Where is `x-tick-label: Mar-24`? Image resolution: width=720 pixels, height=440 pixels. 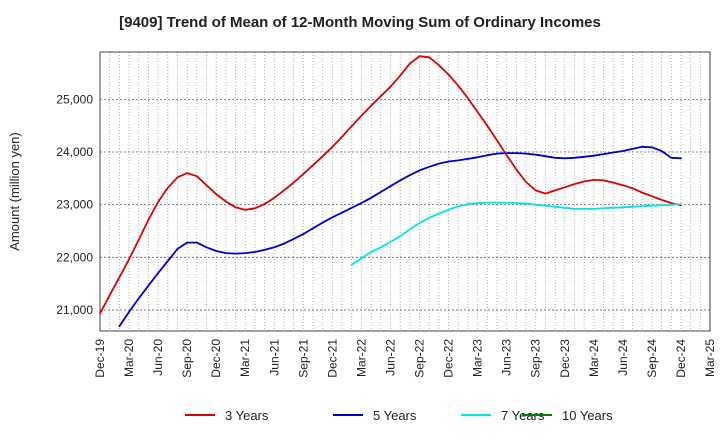
x-tick-label: Mar-24 is located at coordinates (594, 358).